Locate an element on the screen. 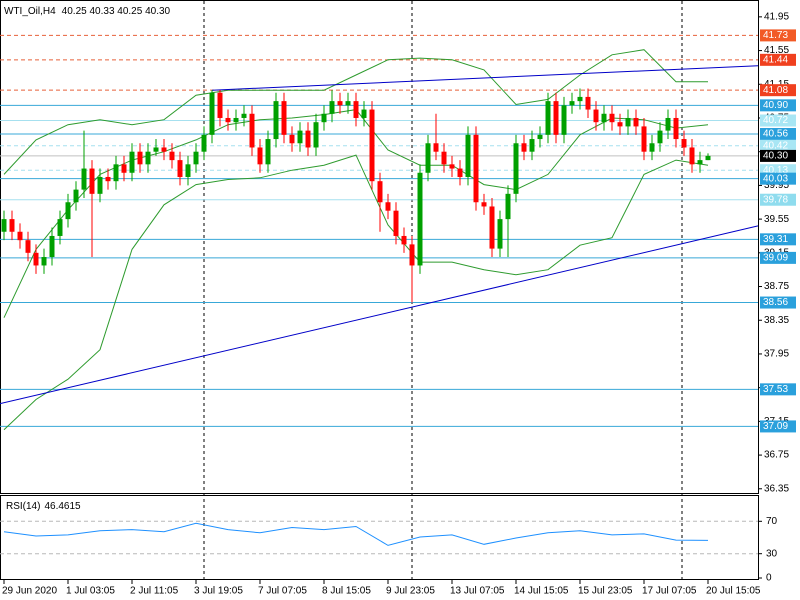  x-tick-label: 3 Jul 19:05 is located at coordinates (218, 591).